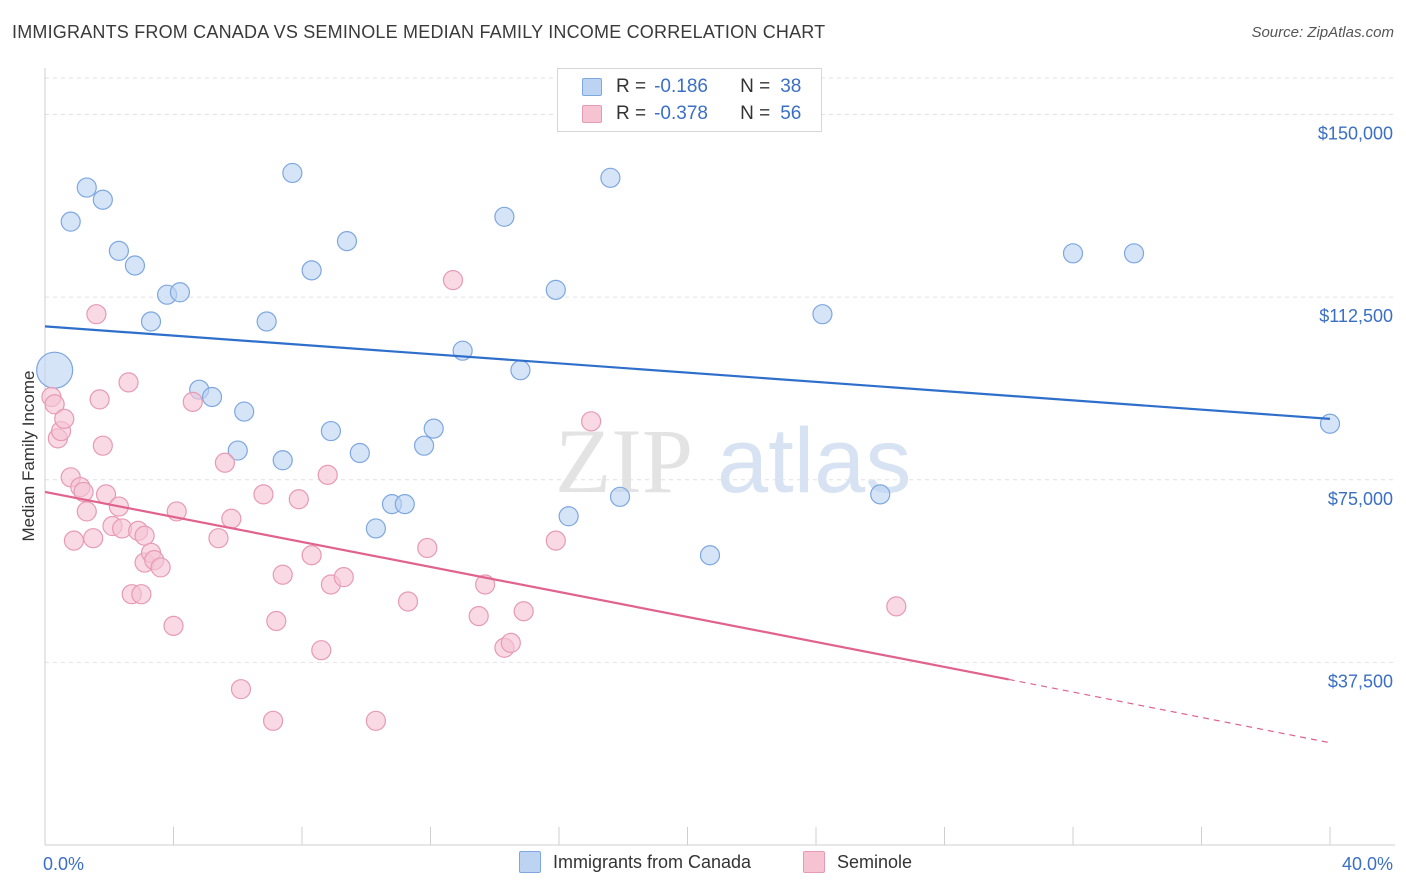 The width and height of the screenshot is (1406, 892). I want to click on legend-row-seminole: R = -0.378 N = 56, so click(691, 114).